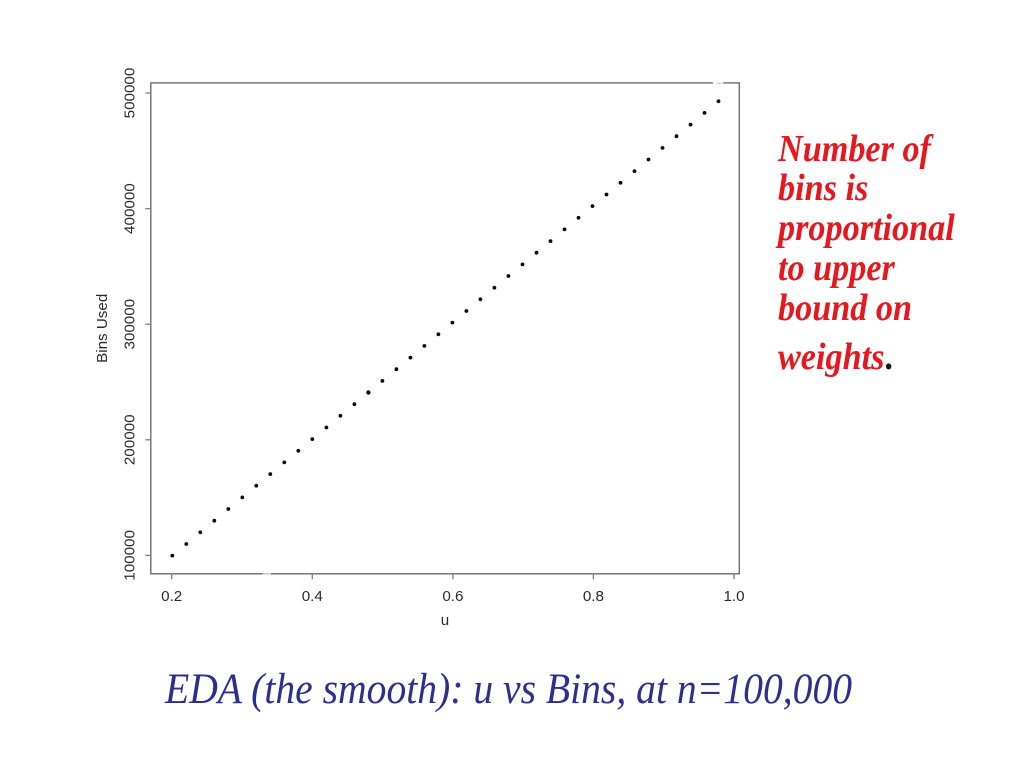  I want to click on svg-text: 500000, so click(130, 93).